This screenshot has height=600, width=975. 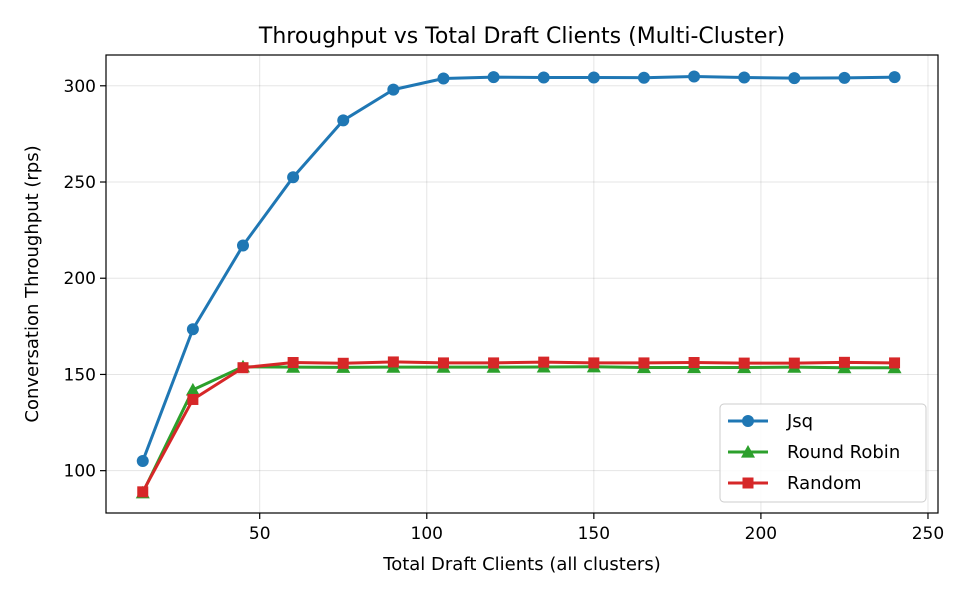 What do you see at coordinates (843, 452) in the screenshot?
I see `legend-label: Round Robin` at bounding box center [843, 452].